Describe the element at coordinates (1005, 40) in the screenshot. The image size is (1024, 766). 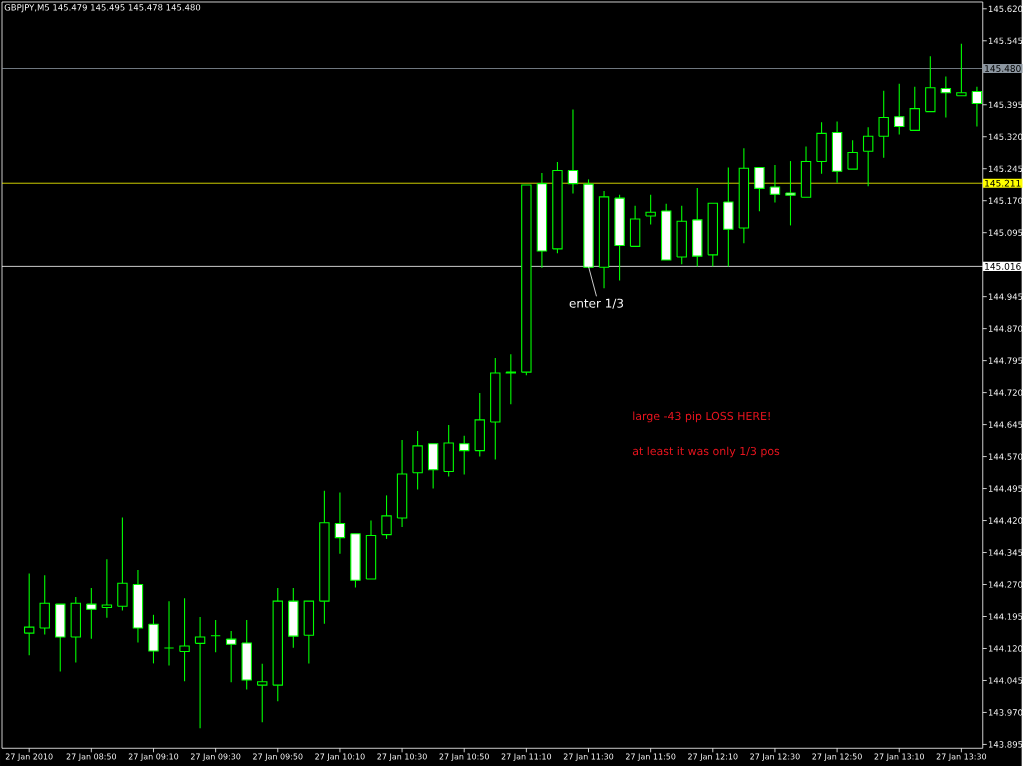
I see `y-tick-label: 145.545` at that location.